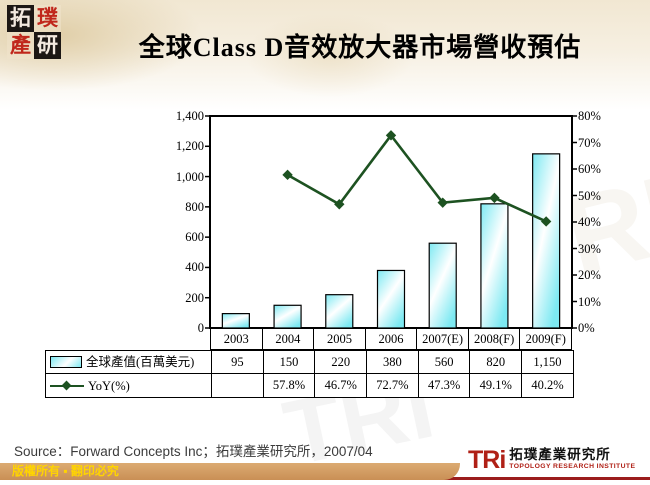 The height and width of the screenshot is (485, 650). What do you see at coordinates (189, 176) in the screenshot?
I see `y-axis-label: 1,000` at bounding box center [189, 176].